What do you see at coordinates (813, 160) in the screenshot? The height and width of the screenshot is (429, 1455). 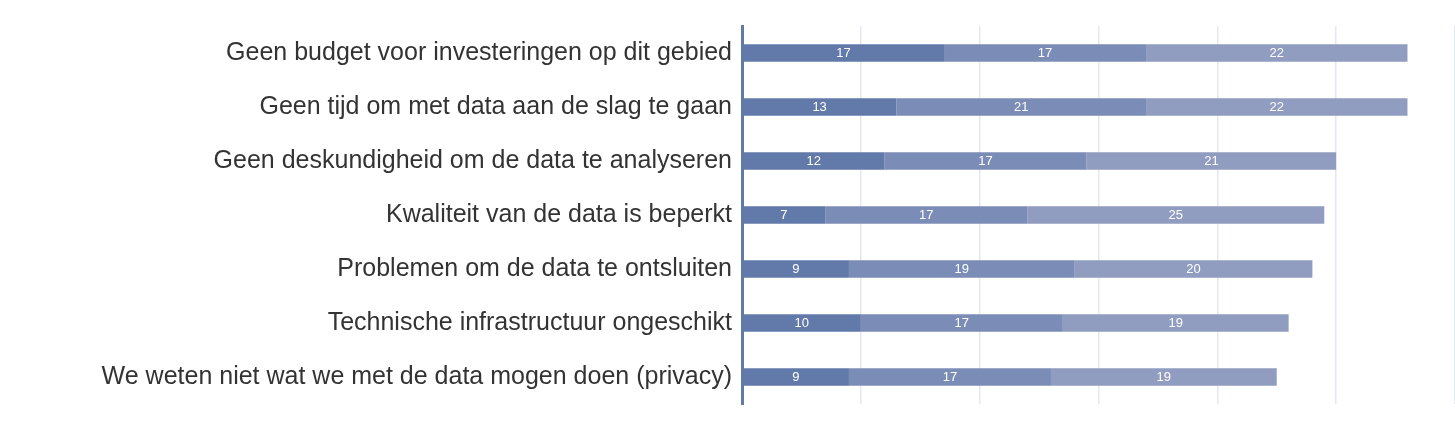 I see `data-label: 12` at bounding box center [813, 160].